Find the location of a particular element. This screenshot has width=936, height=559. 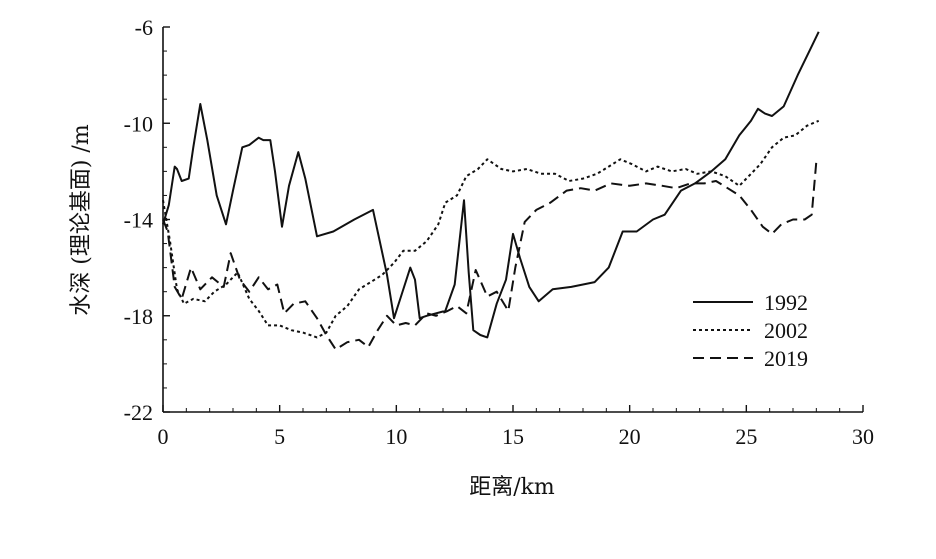

y-axis-label: 水深 (理论基面) /m is located at coordinates (81, 220).